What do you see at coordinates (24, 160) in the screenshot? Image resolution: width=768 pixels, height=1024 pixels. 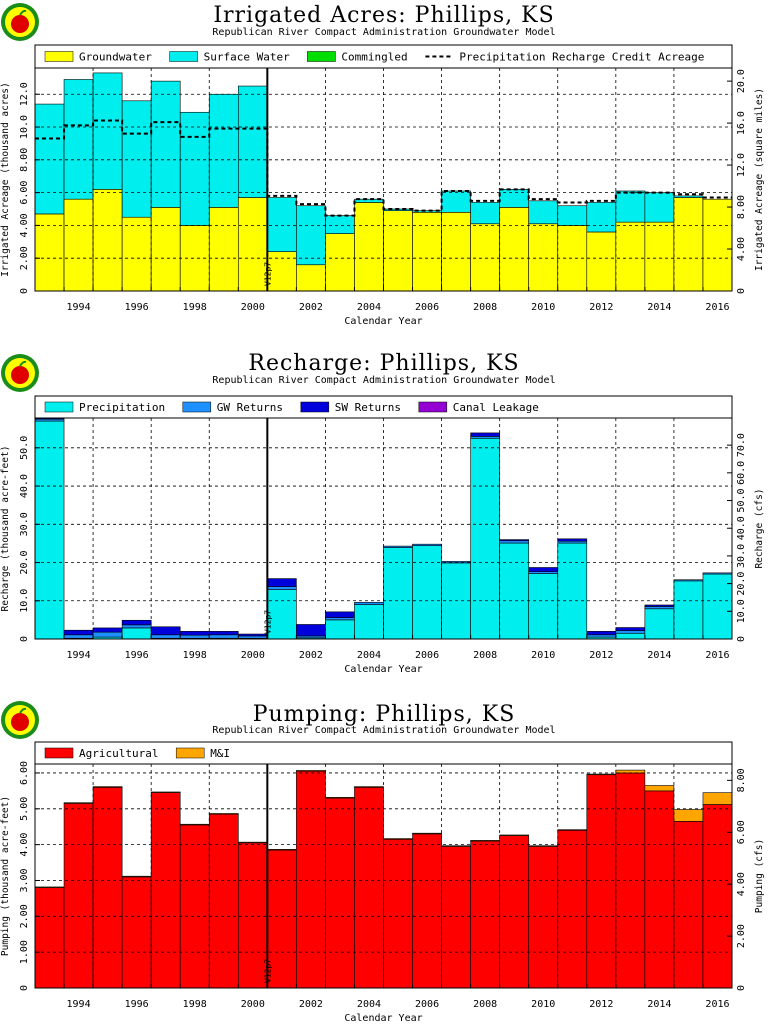 I see `y-tick-label: 8.00` at bounding box center [24, 160].